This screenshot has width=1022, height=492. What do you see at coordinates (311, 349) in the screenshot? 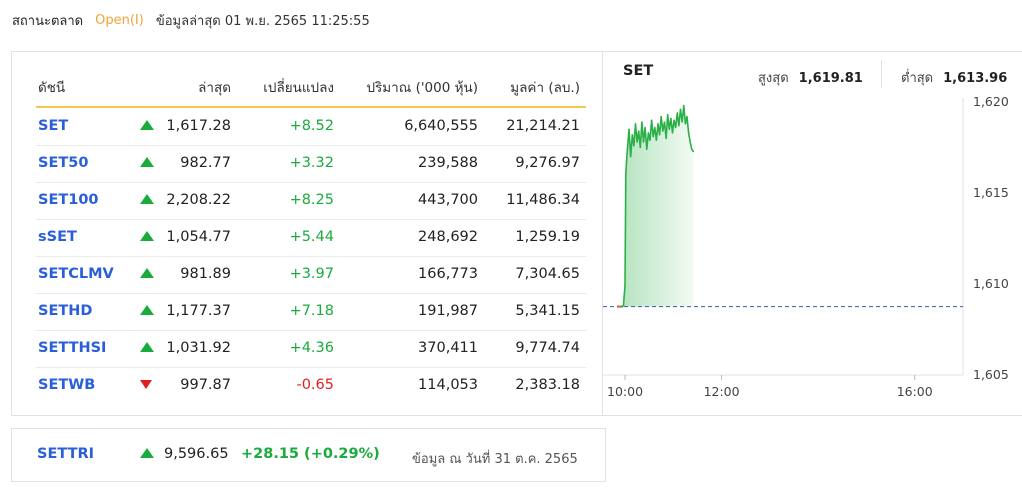
I see `table-row: SETTHSI 1,031.92 +4.36 370,411 9,774.74` at bounding box center [311, 349].